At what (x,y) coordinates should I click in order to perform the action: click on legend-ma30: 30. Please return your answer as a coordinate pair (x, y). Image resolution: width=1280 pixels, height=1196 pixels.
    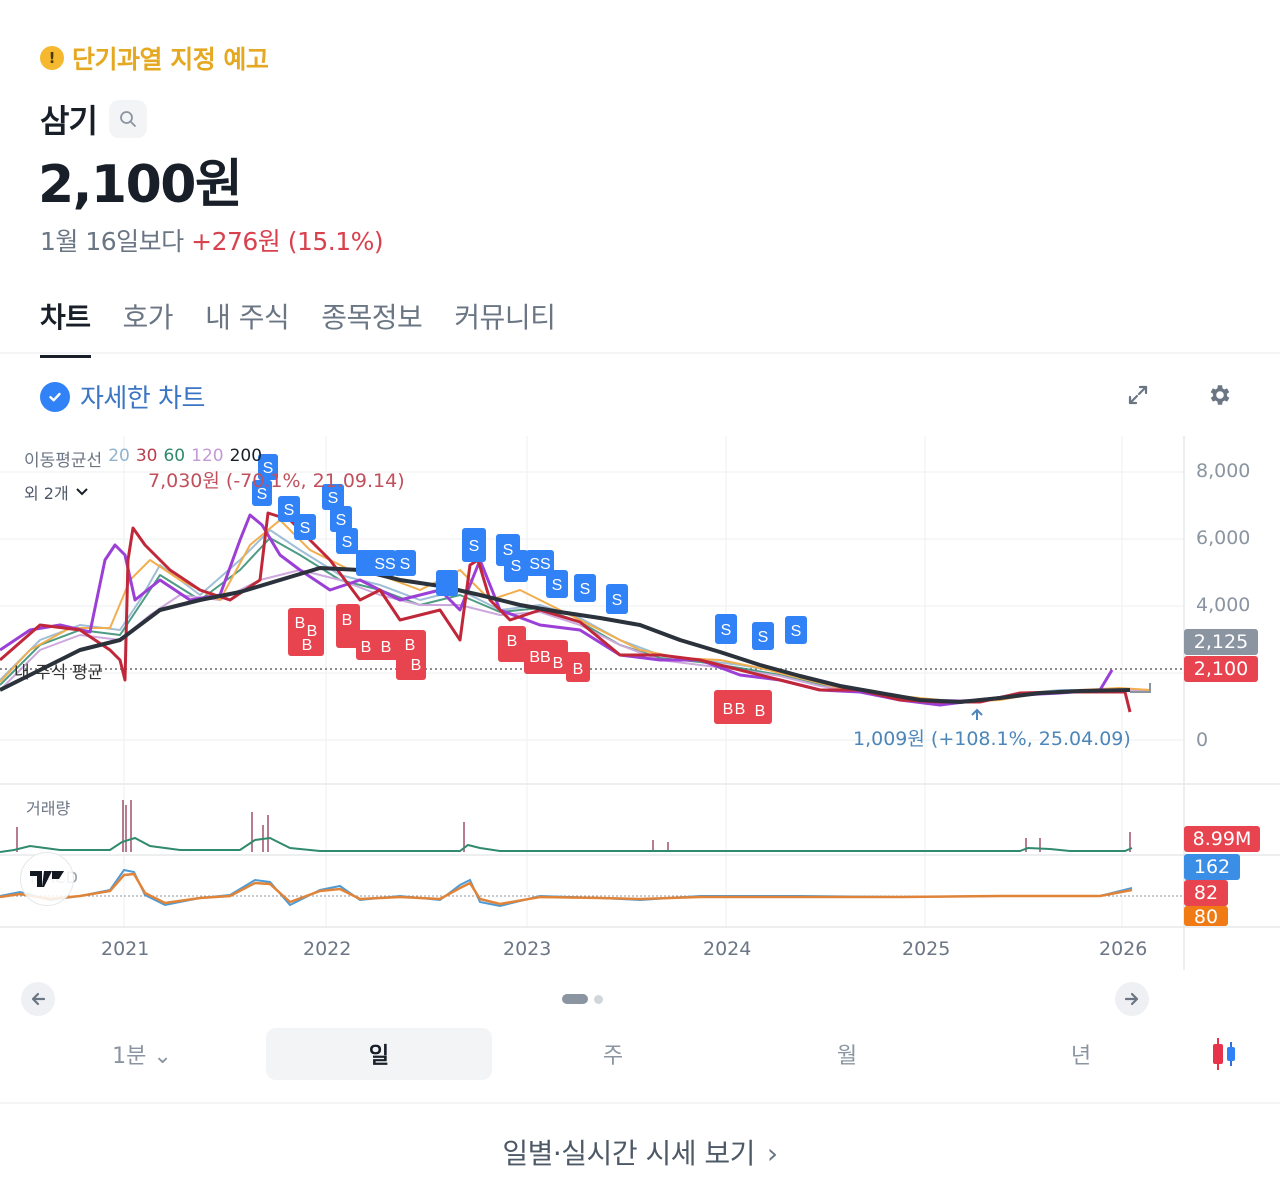
    Looking at the image, I should click on (146, 456).